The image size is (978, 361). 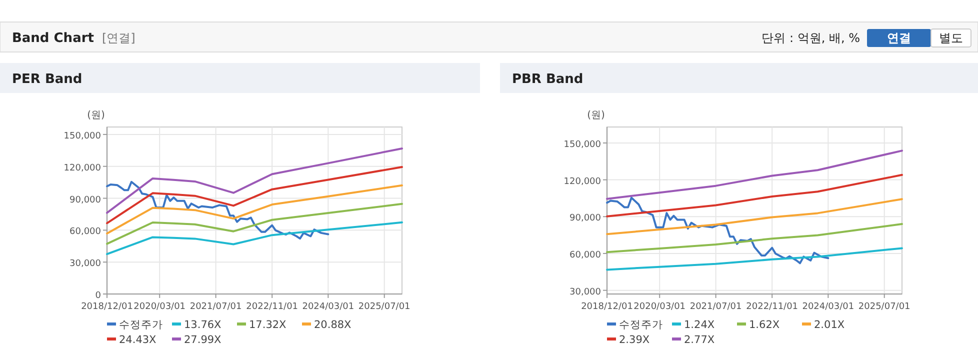 I want to click on text: 별도, so click(x=951, y=38).